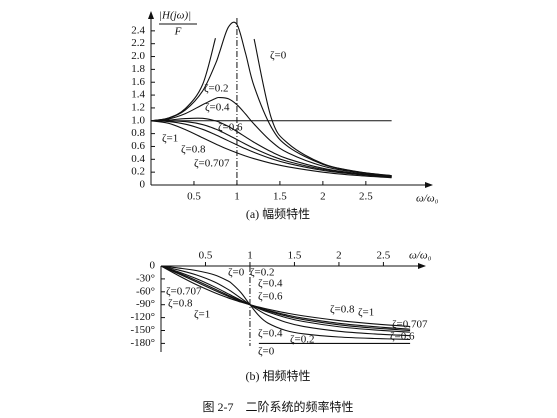  What do you see at coordinates (175, 16) in the screenshot?
I see `y-axis-label: |H(jω)|` at bounding box center [175, 16].